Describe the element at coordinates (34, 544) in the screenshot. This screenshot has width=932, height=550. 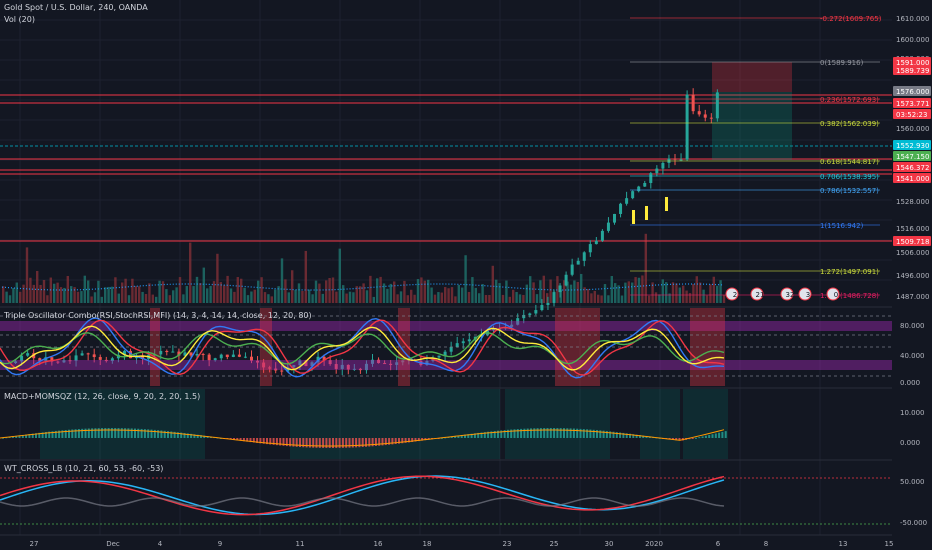
I see `time-tick-label: 27` at that location.